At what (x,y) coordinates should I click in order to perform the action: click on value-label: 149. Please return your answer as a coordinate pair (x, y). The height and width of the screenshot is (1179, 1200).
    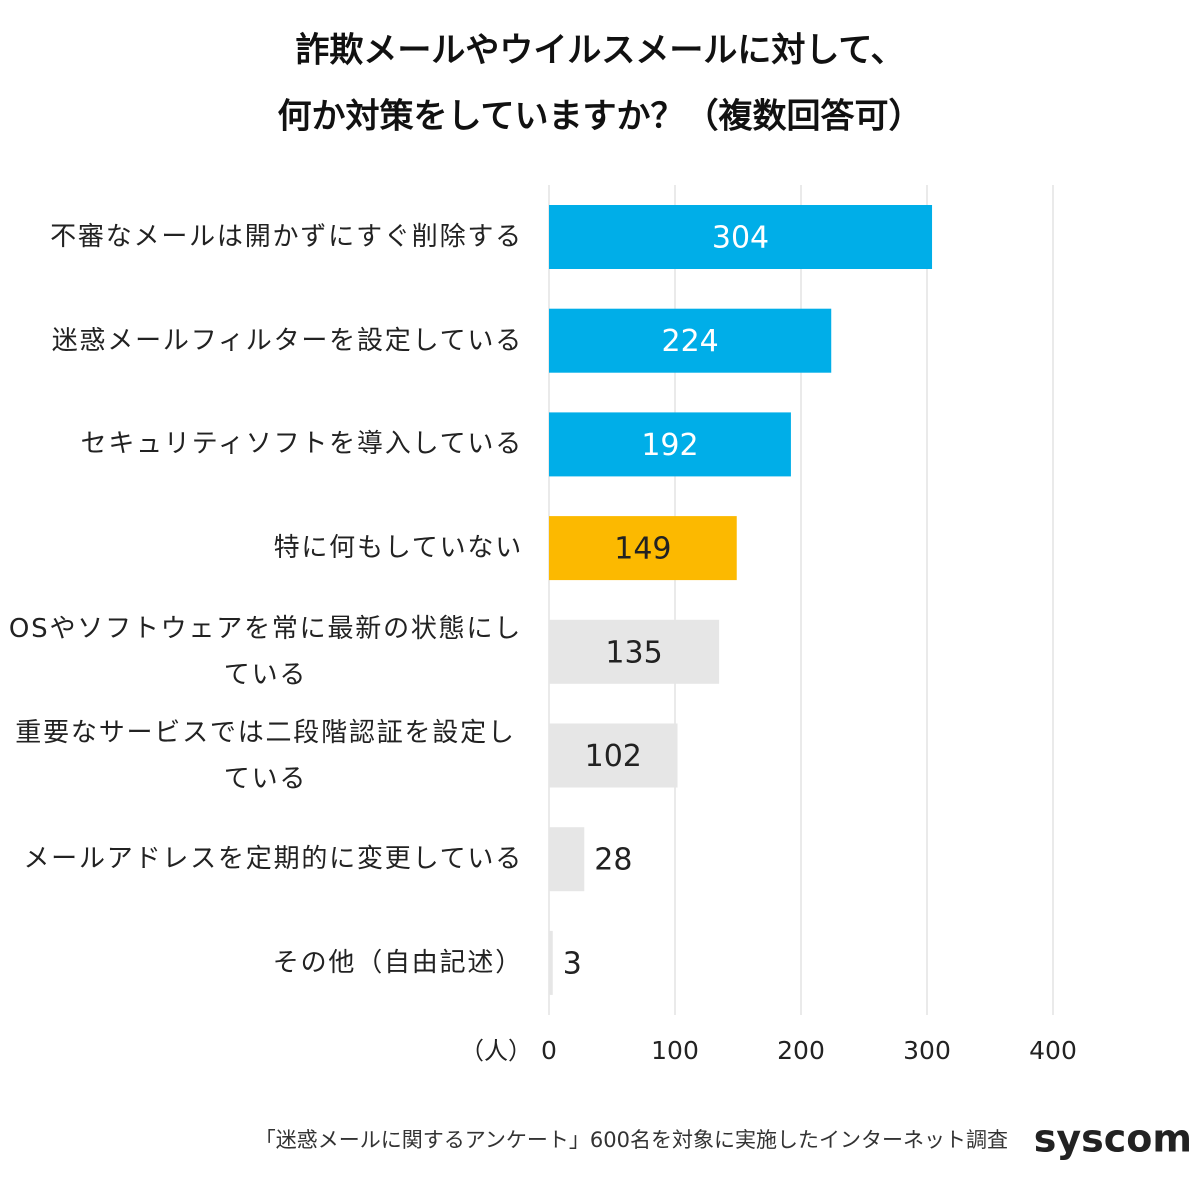
    Looking at the image, I should click on (642, 549).